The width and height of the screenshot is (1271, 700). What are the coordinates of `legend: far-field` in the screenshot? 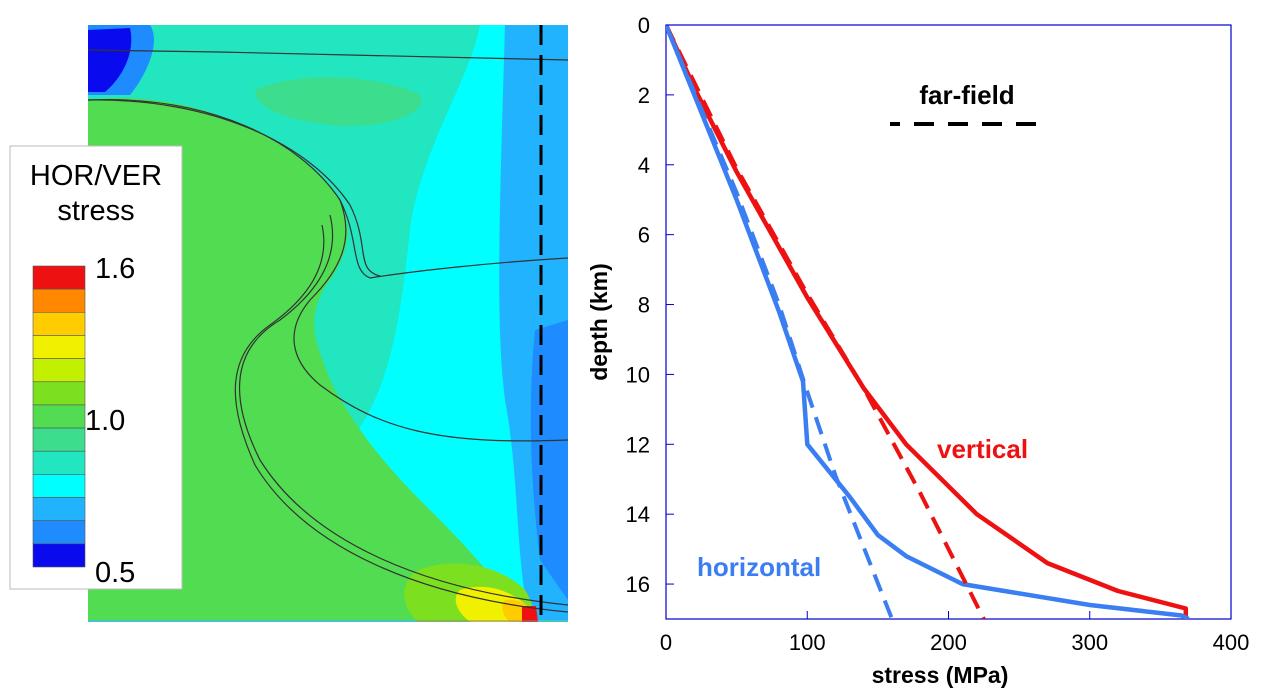 It's located at (968, 103).